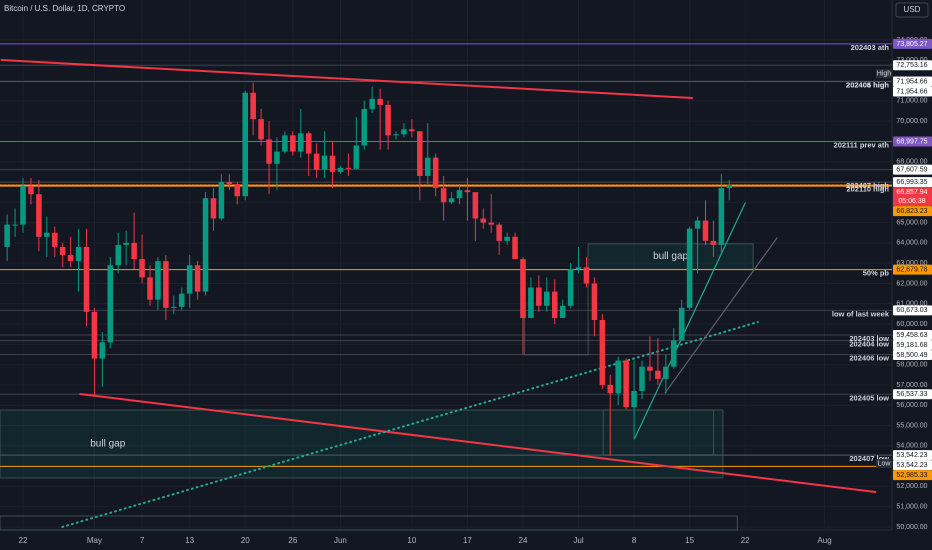  What do you see at coordinates (911, 364) in the screenshot?
I see `y-tick-label: 58,000.00` at bounding box center [911, 364].